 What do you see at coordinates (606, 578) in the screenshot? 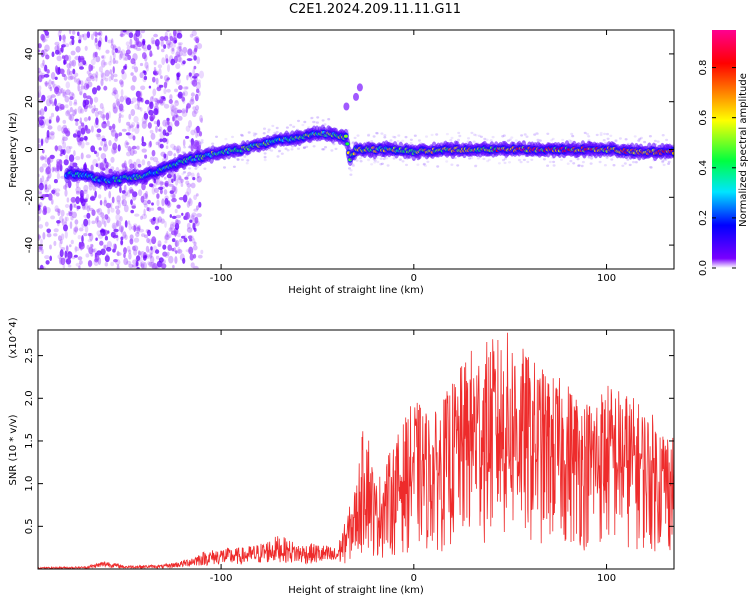
I see `x-tick-label: 100` at bounding box center [606, 578].